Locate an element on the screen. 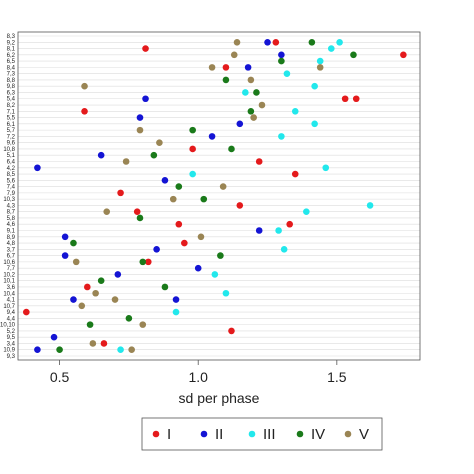 This screenshot has width=474, height=474. legend-label: IV is located at coordinates (318, 434).